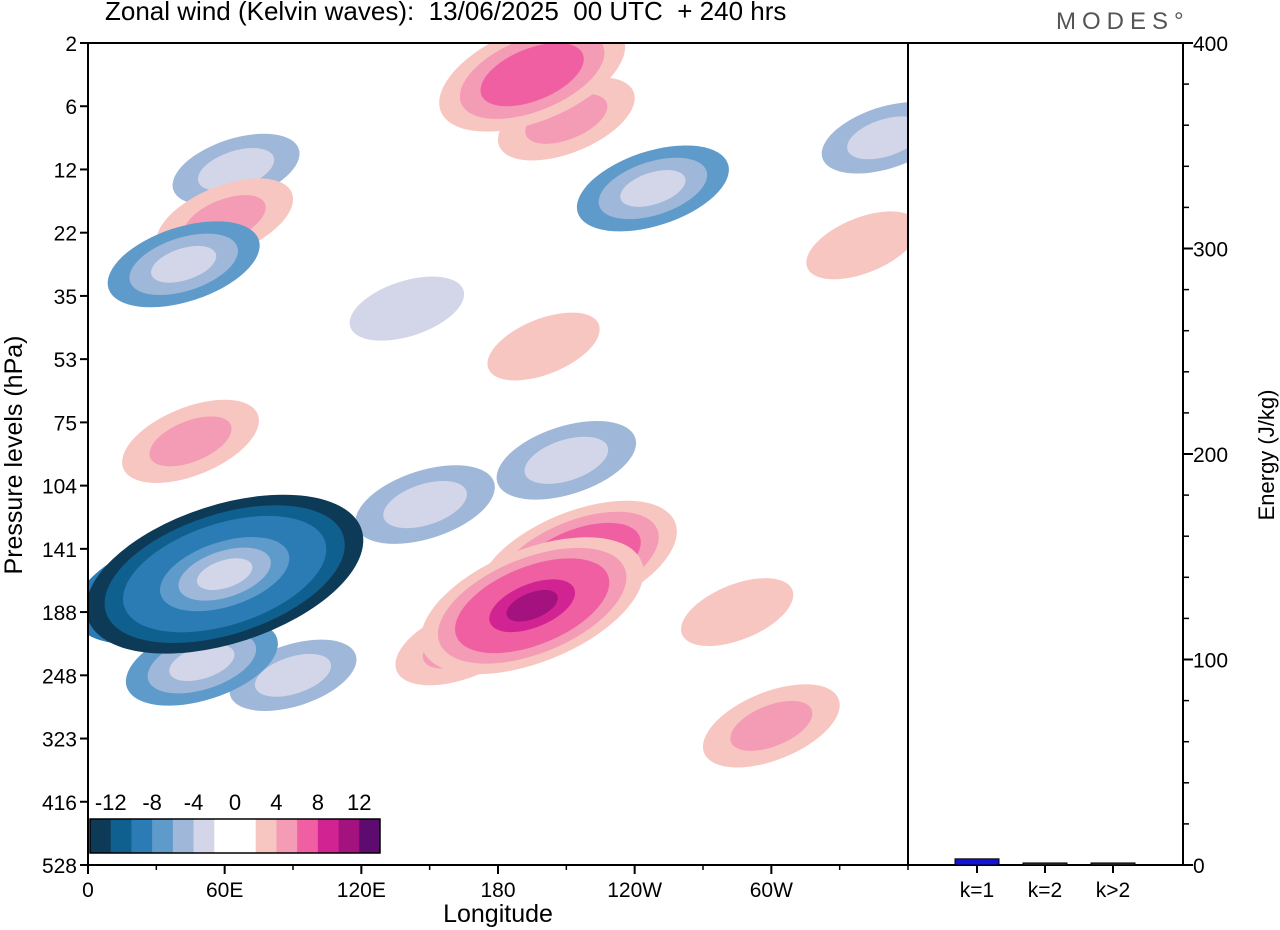  What do you see at coordinates (59, 866) in the screenshot?
I see `y-tick-label: 528` at bounding box center [59, 866].